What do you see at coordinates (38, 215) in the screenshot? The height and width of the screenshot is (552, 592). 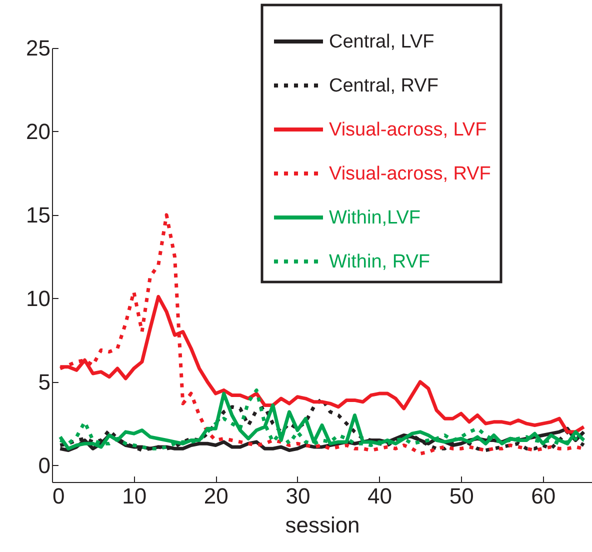 I see `y-tick-label: 15` at bounding box center [38, 215].